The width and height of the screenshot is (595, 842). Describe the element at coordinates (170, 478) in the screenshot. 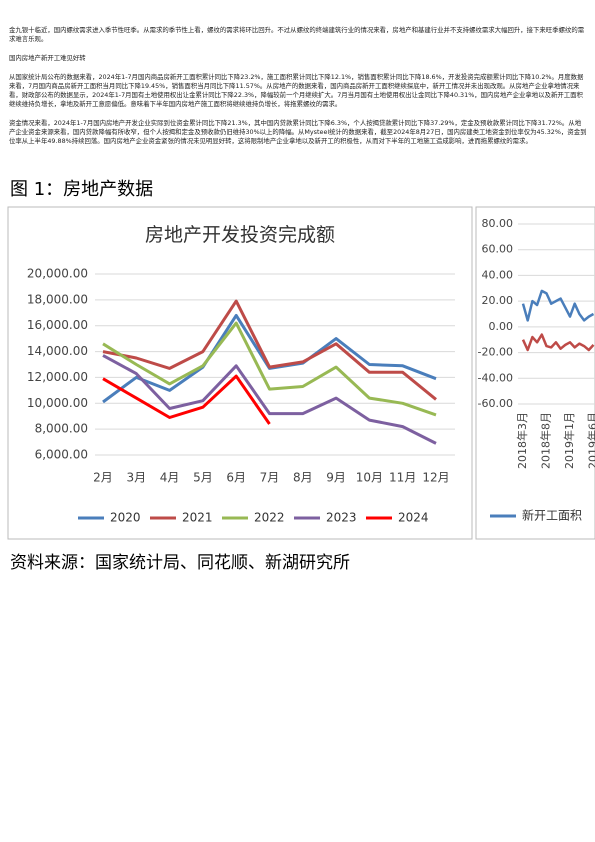

I see `x-tick-label: 4月` at that location.